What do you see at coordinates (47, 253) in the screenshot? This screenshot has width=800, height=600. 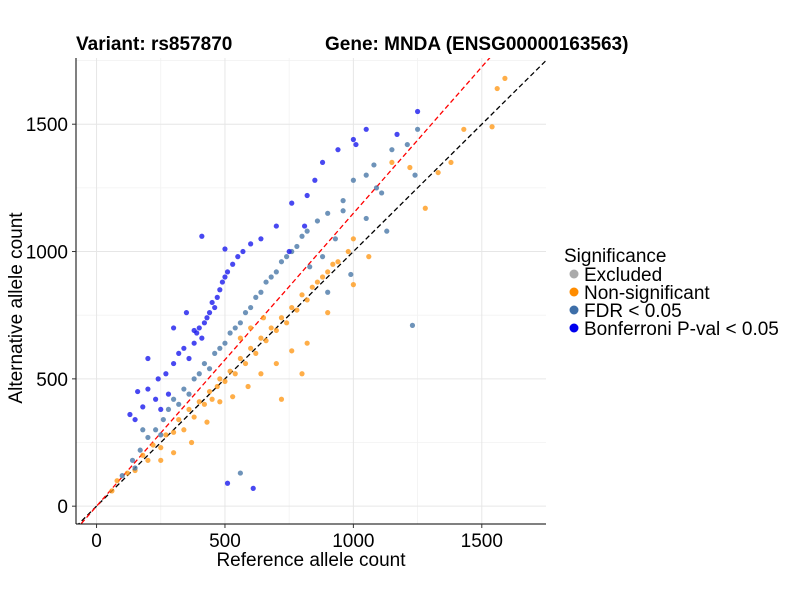 I see `y-tick-label: 1000` at bounding box center [47, 253].